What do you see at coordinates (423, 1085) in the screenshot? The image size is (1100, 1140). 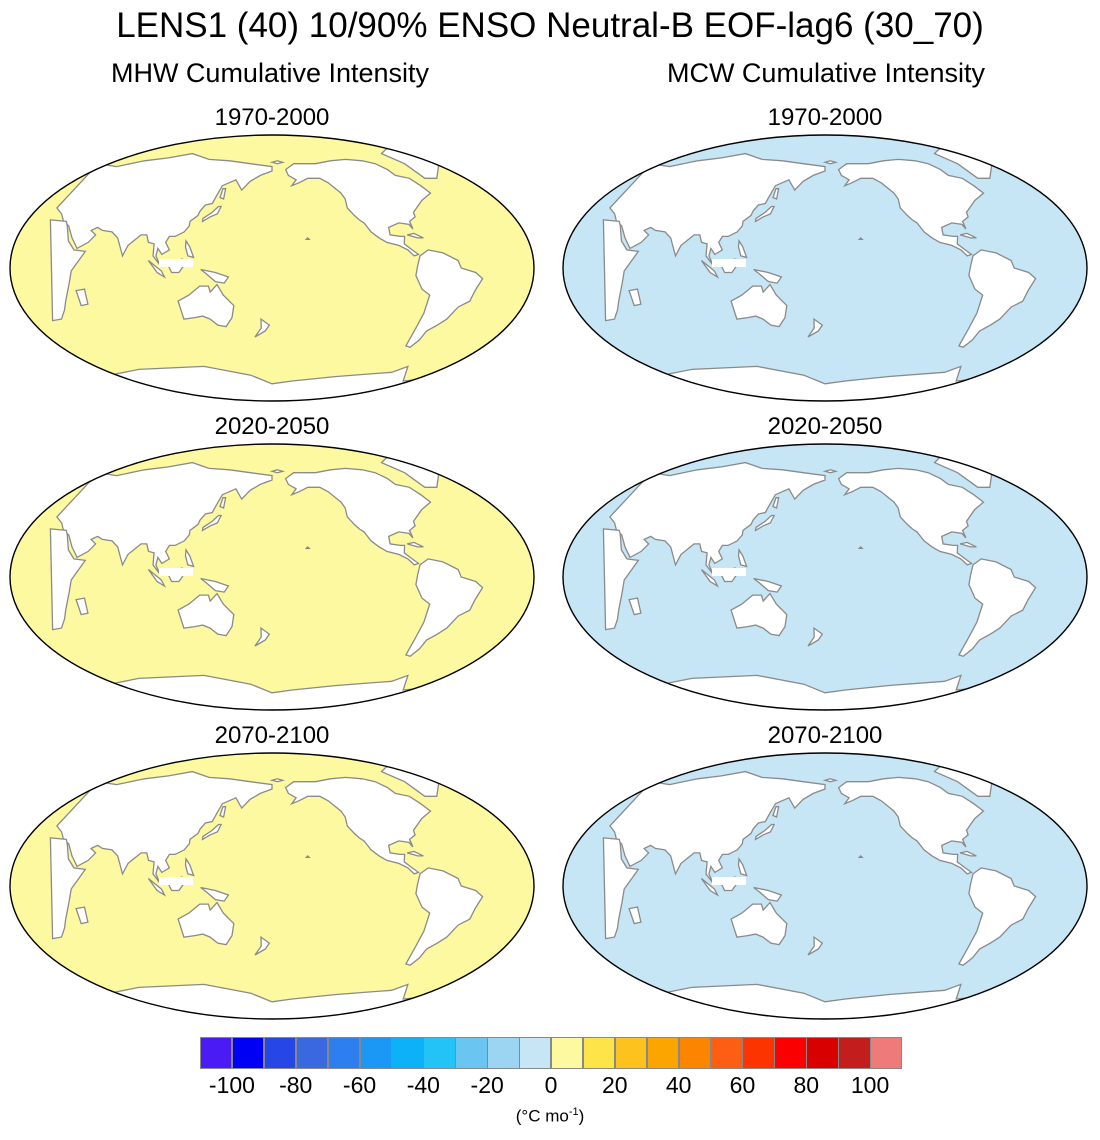 I see `colorbar-tick-label: -40` at bounding box center [423, 1085].